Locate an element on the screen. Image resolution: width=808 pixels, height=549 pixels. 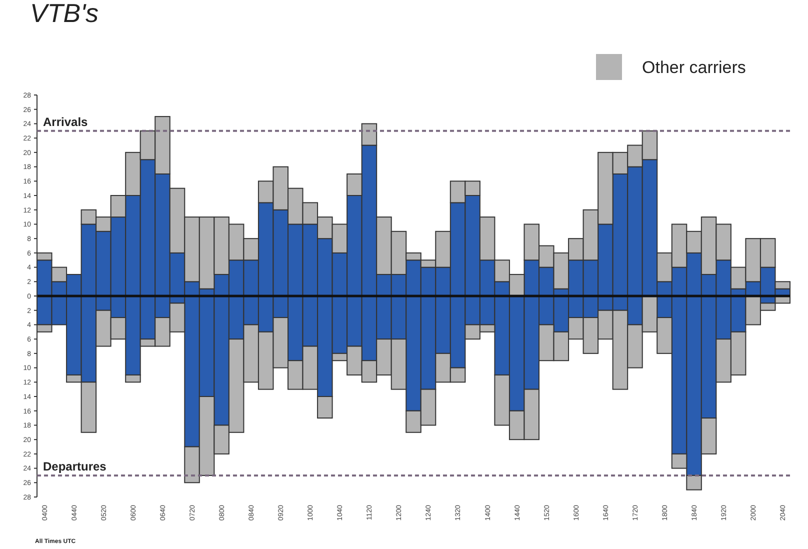
legend-label: Other carriers is located at coordinates (694, 67).